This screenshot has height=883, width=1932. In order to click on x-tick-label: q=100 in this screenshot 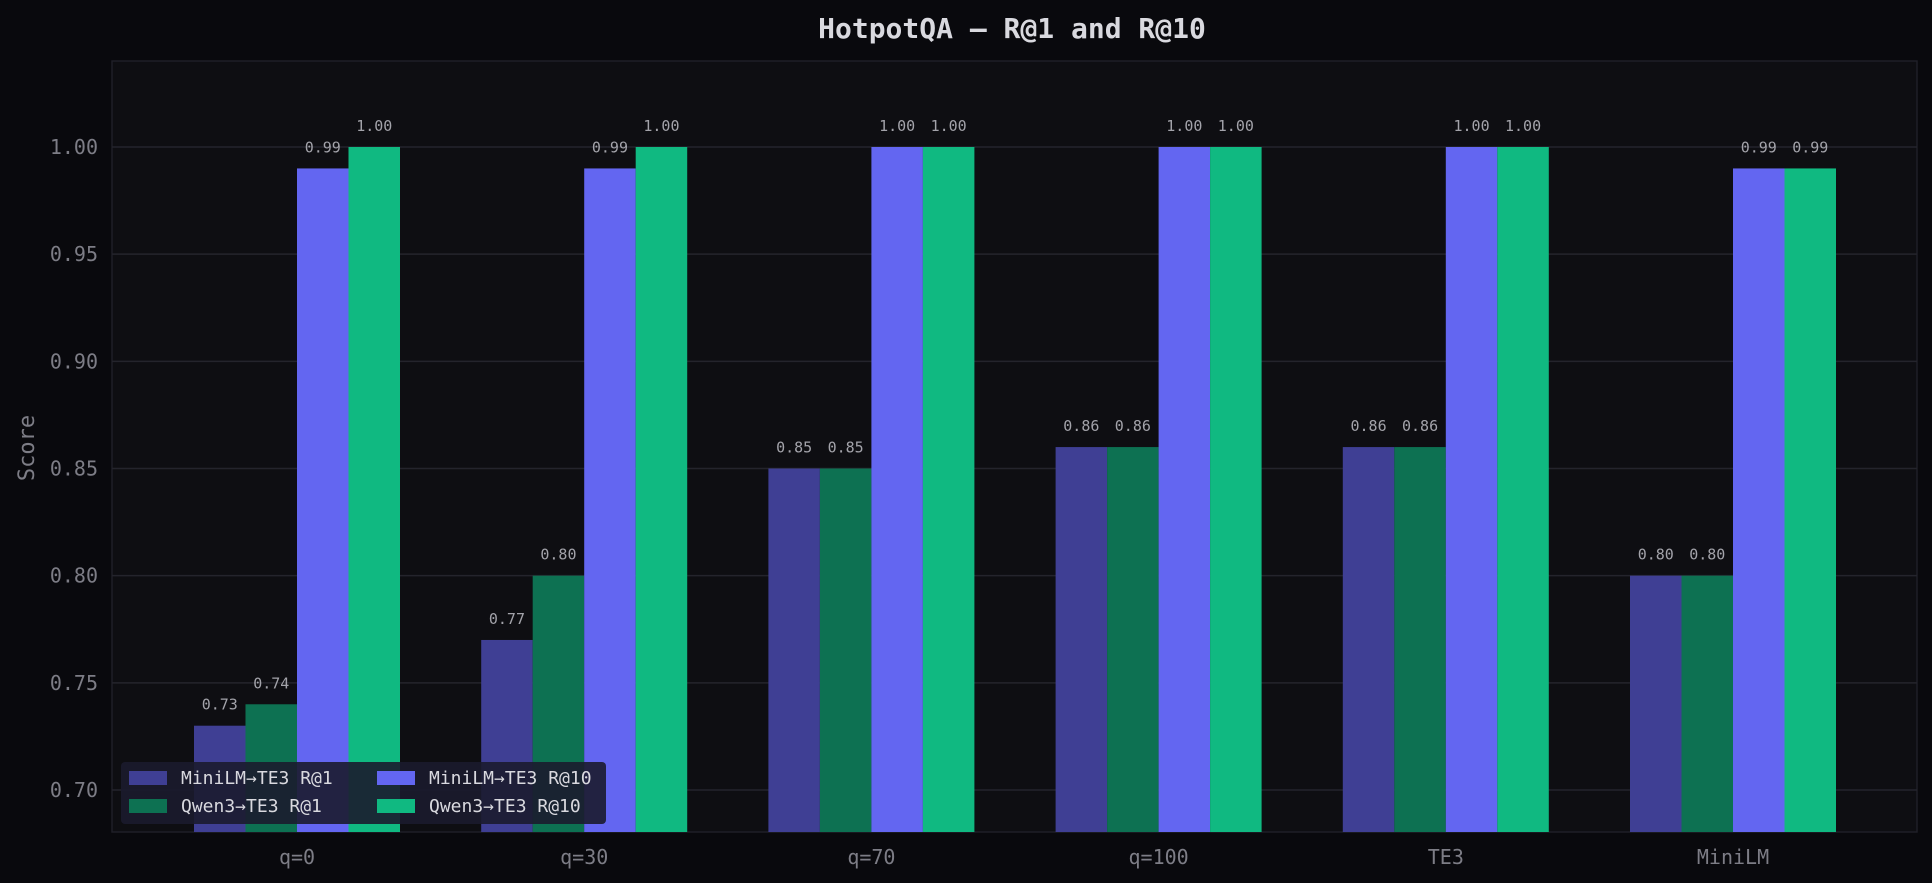, I will do `click(1158, 857)`.